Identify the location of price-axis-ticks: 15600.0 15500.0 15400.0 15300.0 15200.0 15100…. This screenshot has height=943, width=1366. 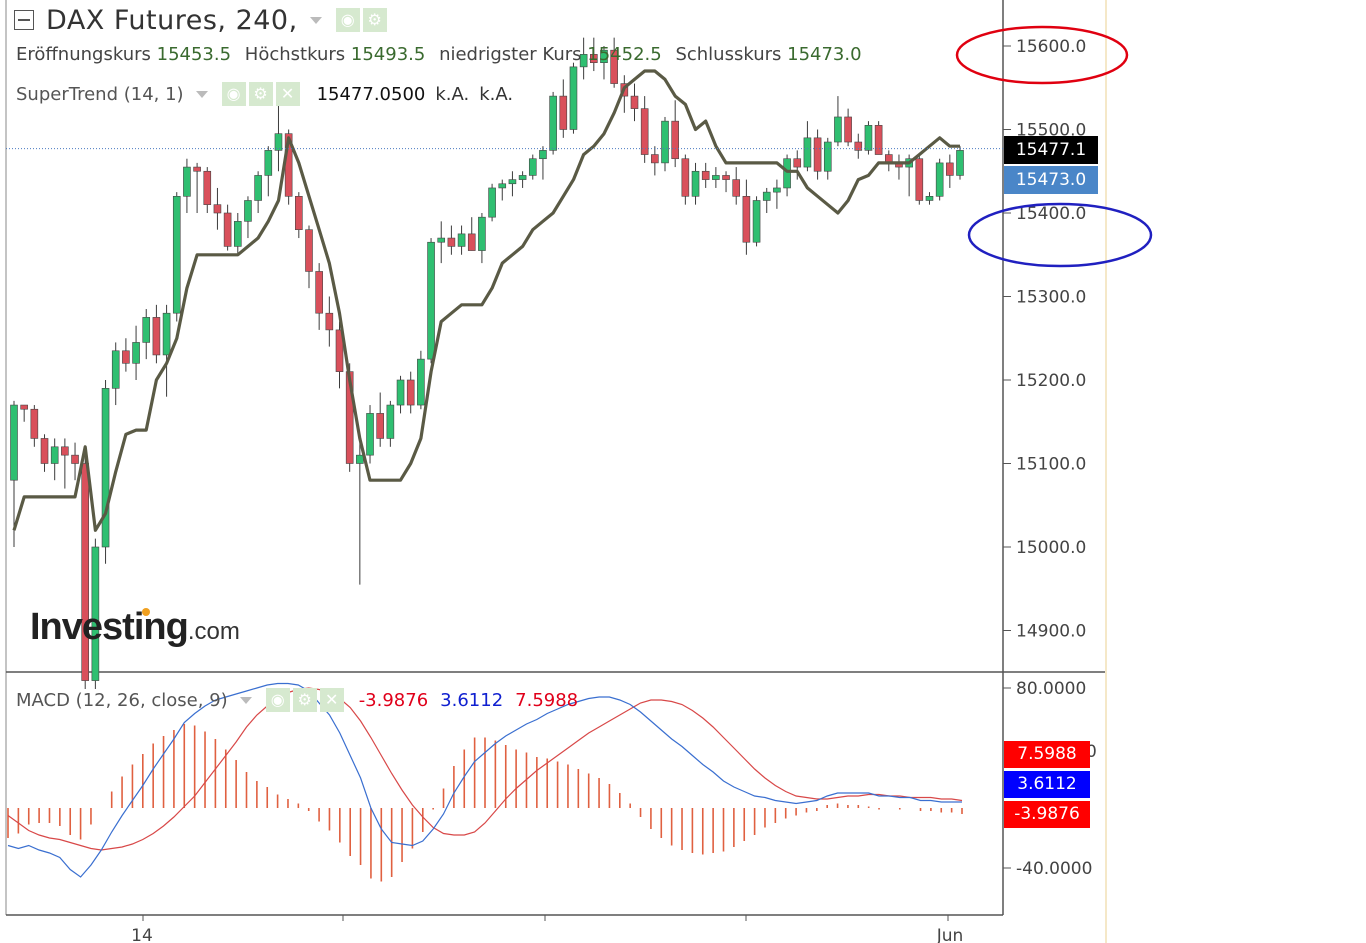
(1044, 339).